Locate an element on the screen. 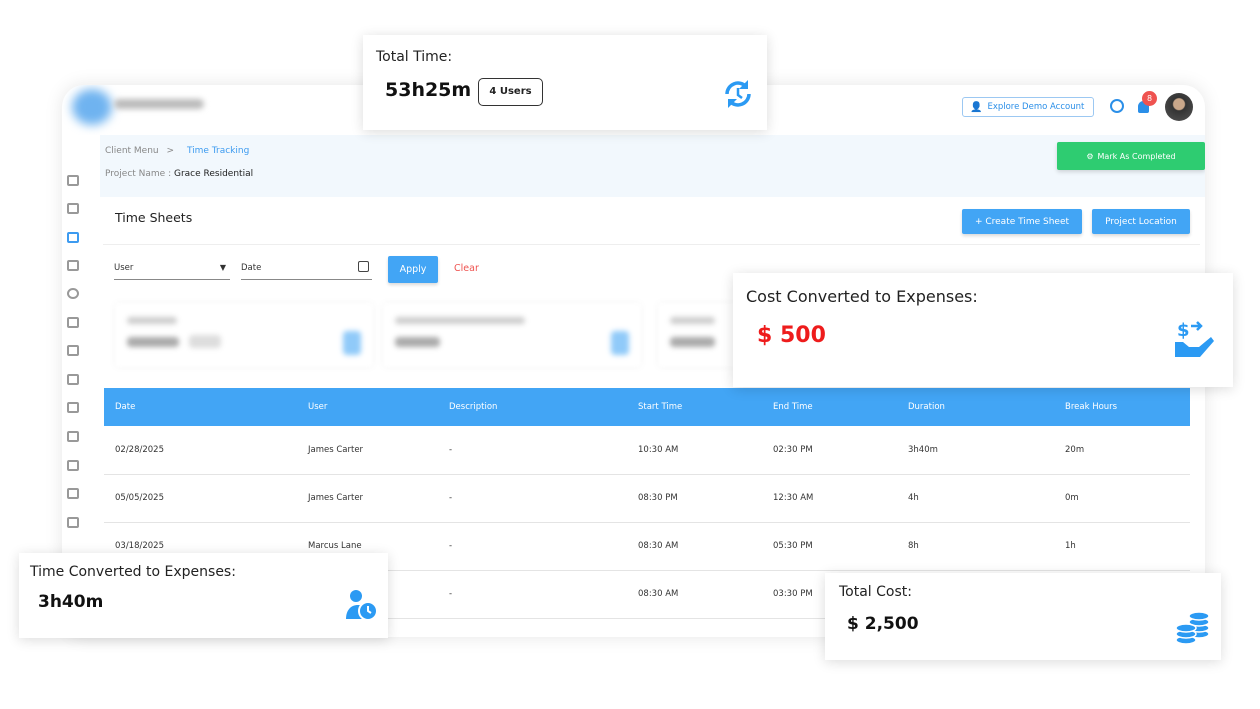  cost-converted-card: Cost Converted to Expenses: $ 500 $ is located at coordinates (983, 330).